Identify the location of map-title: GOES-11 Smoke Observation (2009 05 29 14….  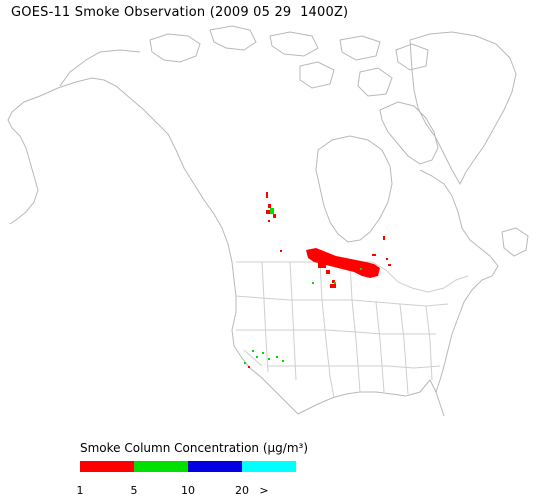
(180, 12).